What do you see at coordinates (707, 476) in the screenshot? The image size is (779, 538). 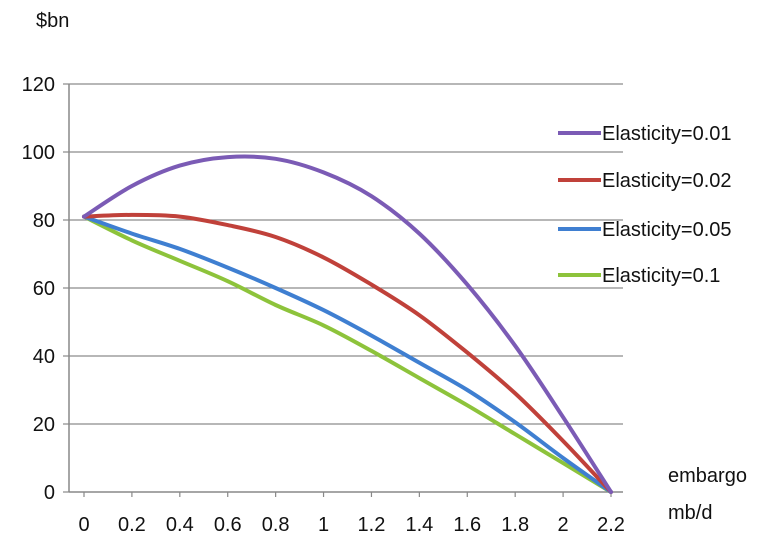 I see `x-axis-title-line1: embargo` at bounding box center [707, 476].